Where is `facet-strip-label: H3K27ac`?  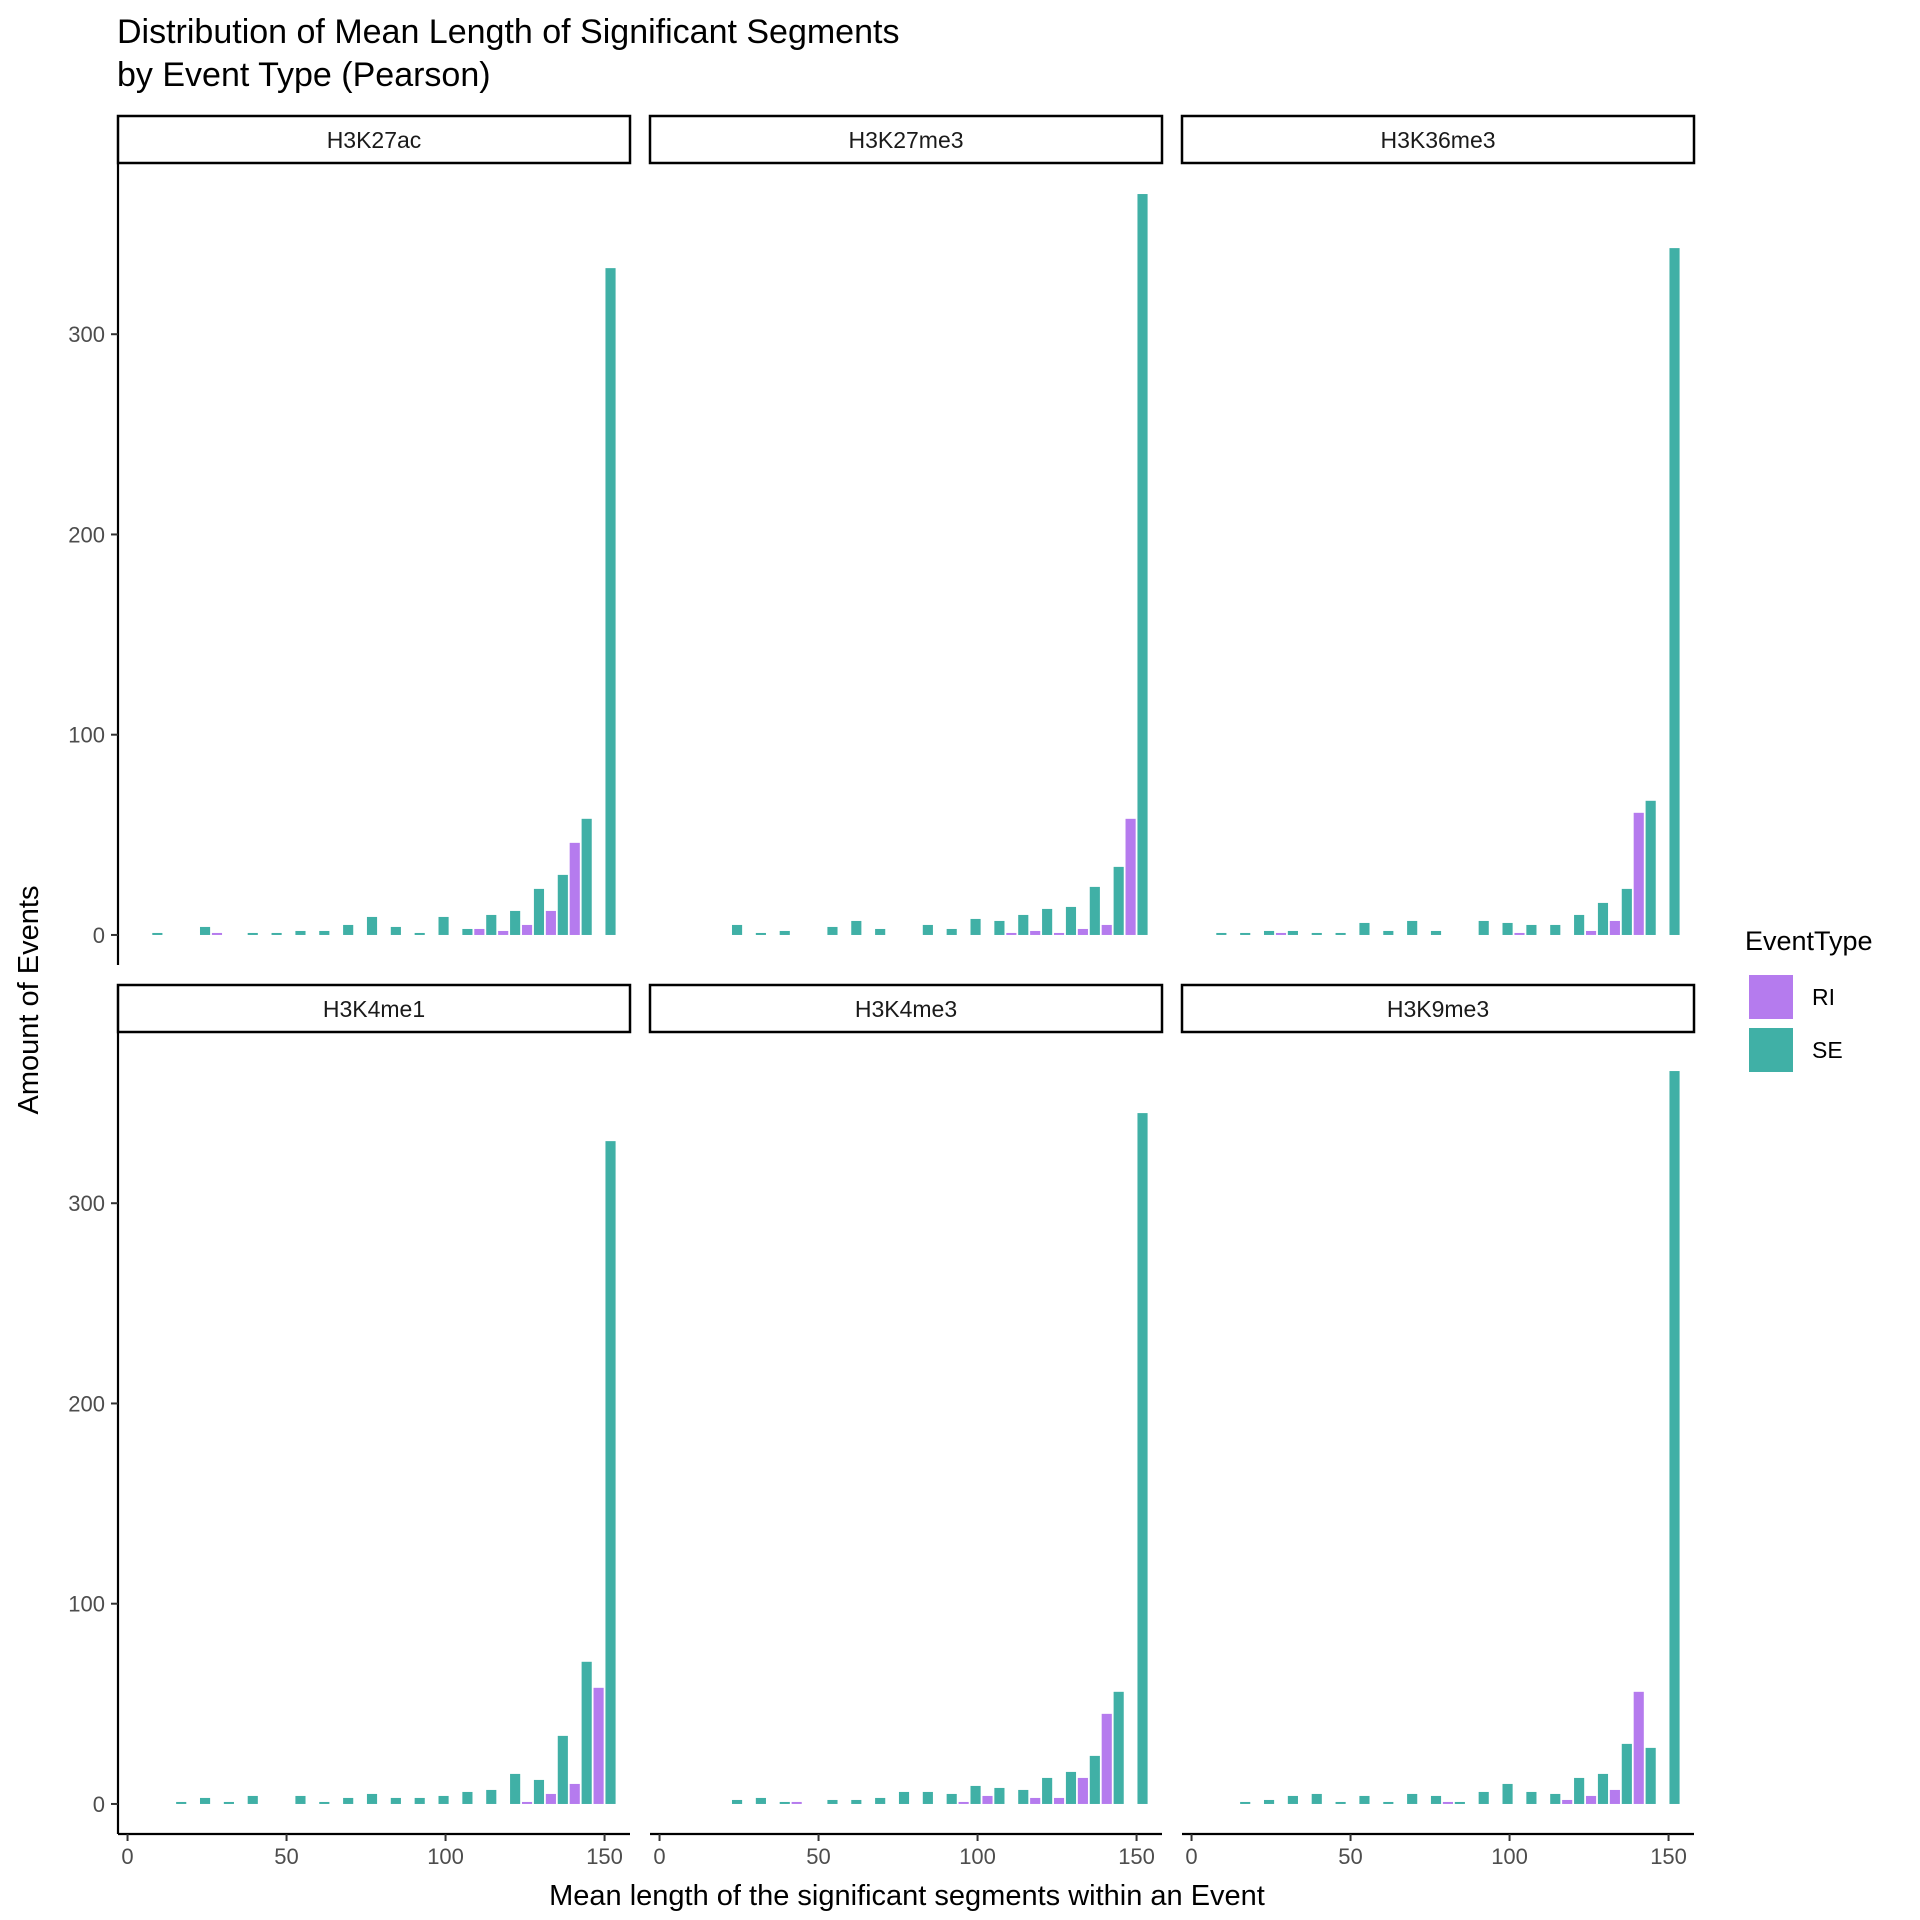
facet-strip-label: H3K27ac is located at coordinates (374, 140).